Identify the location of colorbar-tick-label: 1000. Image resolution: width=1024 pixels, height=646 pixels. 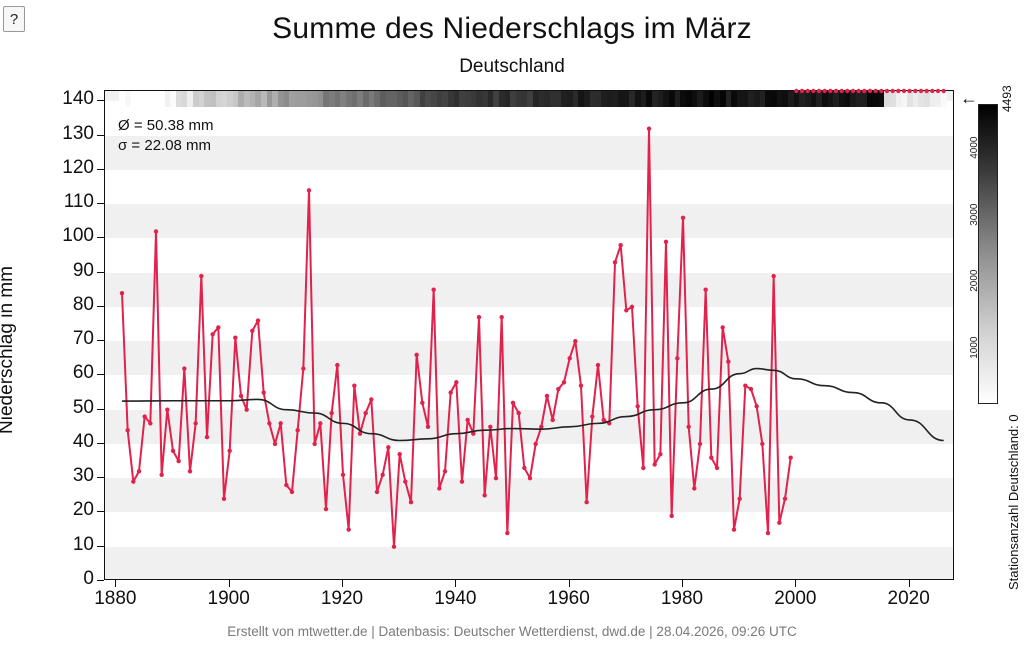
(974, 347).